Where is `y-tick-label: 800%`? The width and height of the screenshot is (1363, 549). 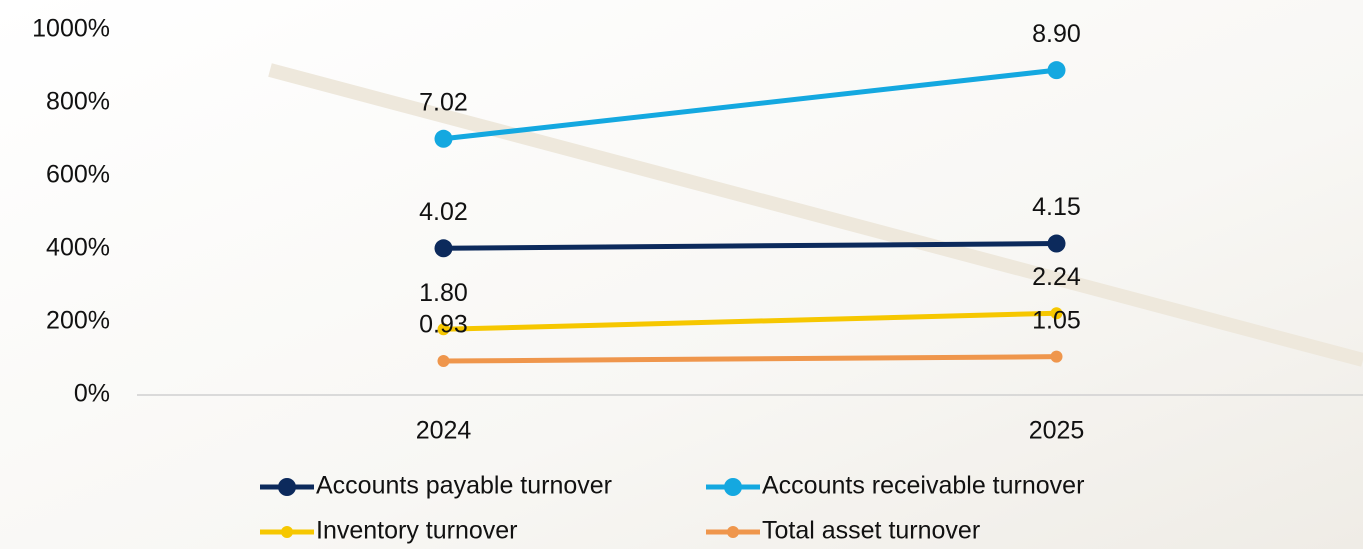
y-tick-label: 800% is located at coordinates (78, 102).